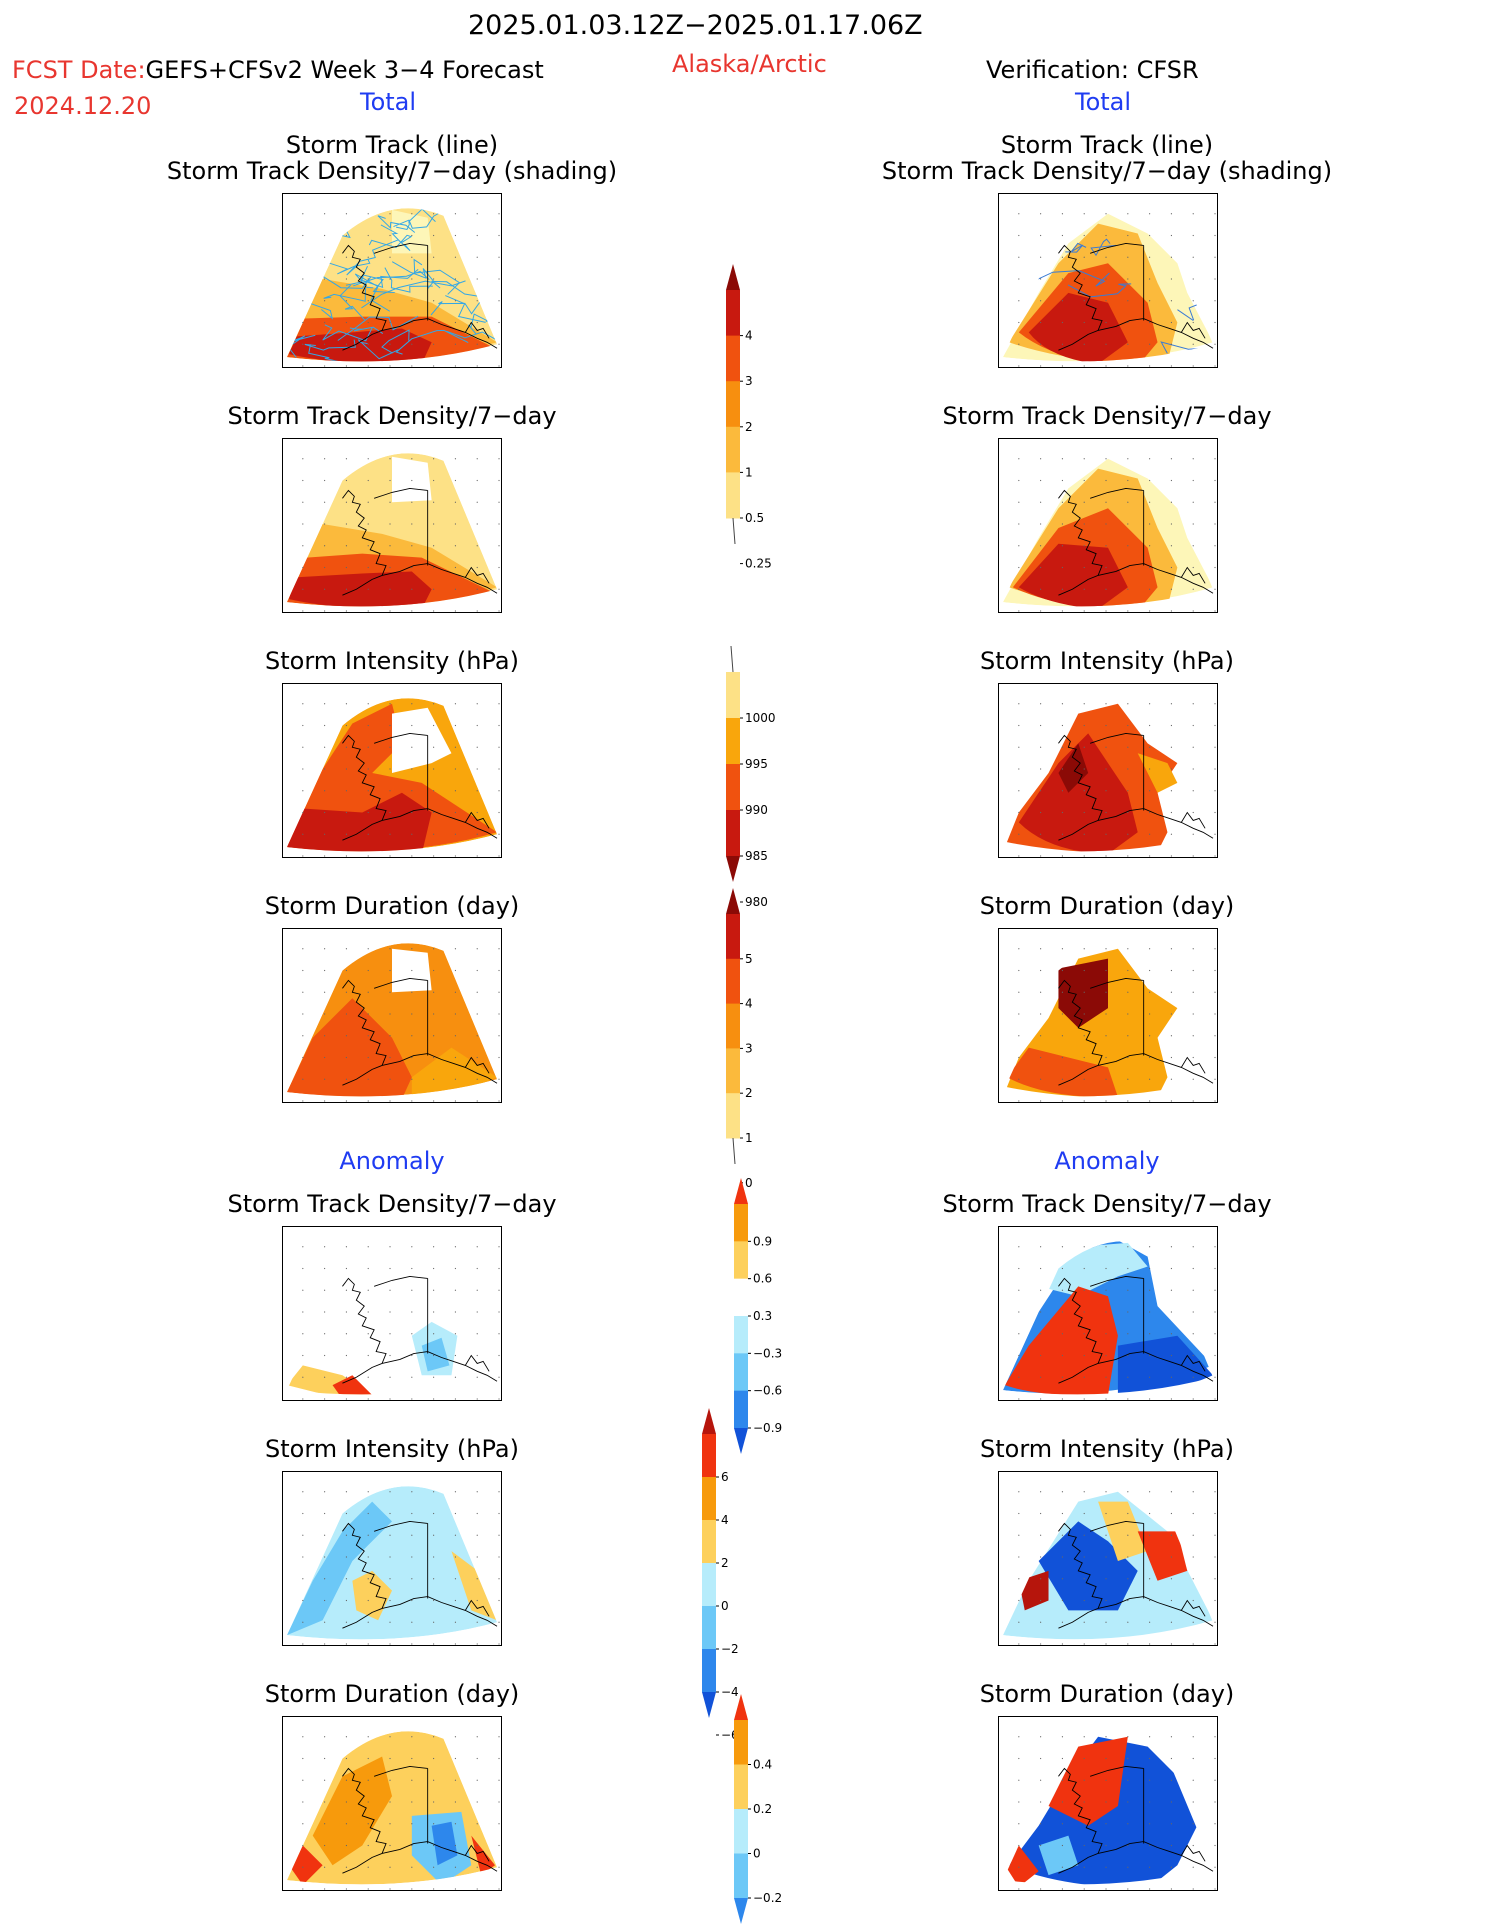 Image resolution: width=1487 pixels, height=1925 pixels. What do you see at coordinates (758, 1316) in the screenshot?
I see `colorbar-svg: 0.9 0.6 0.3 −0.3 −0.6 −0.9` at bounding box center [758, 1316].